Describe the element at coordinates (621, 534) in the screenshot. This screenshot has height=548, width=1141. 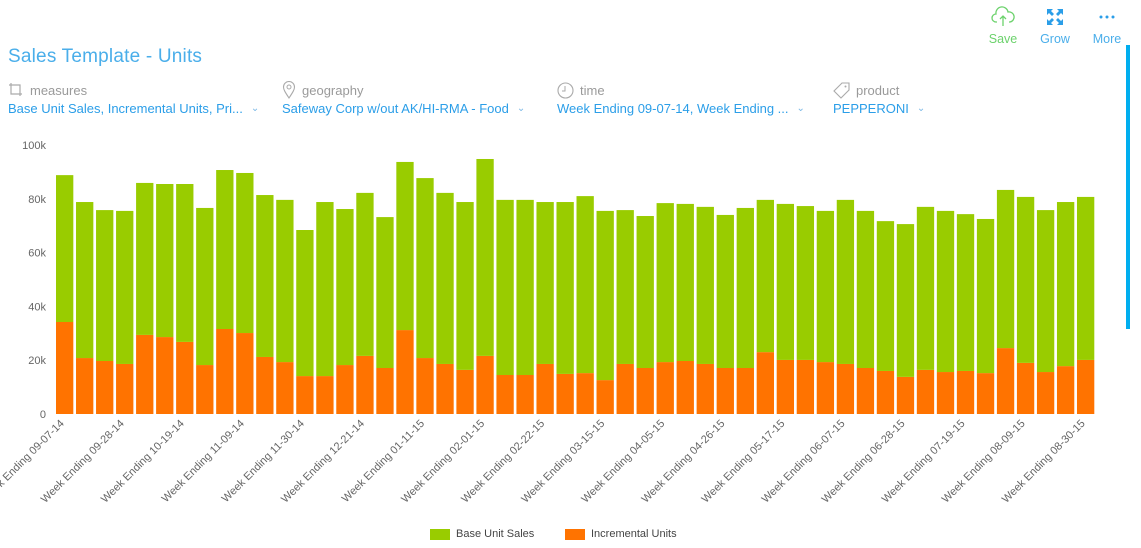
I see `legend-item-incremental: Incremental Units` at that location.